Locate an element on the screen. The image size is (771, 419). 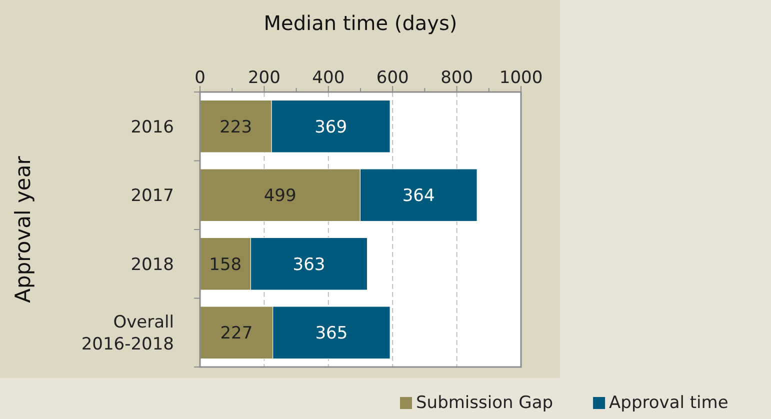
x-tick-label: 400 is located at coordinates (328, 78).